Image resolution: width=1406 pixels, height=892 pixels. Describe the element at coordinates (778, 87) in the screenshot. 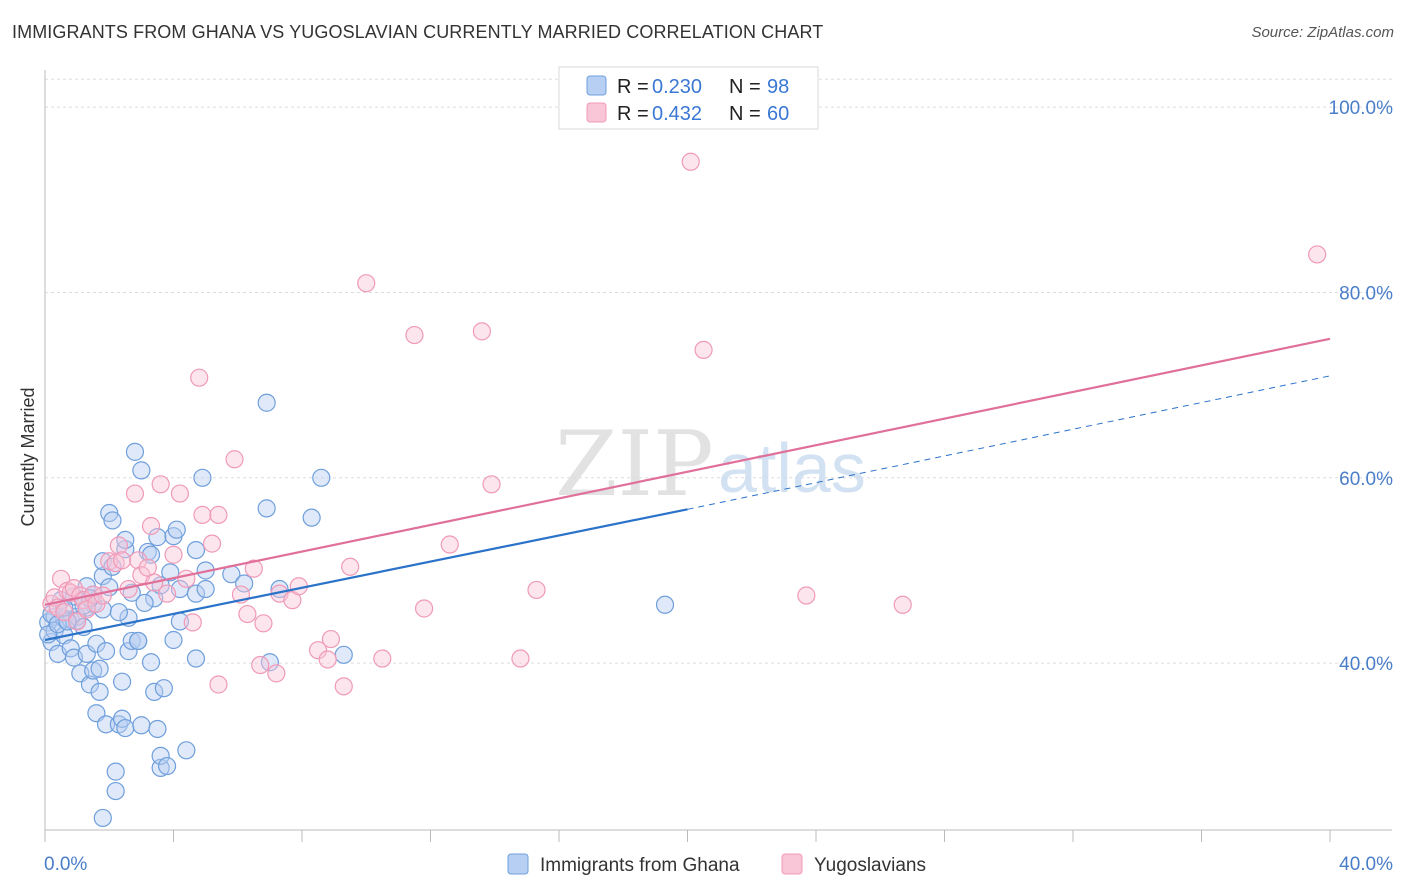

I see `legend-n-value-ghana: 98` at that location.